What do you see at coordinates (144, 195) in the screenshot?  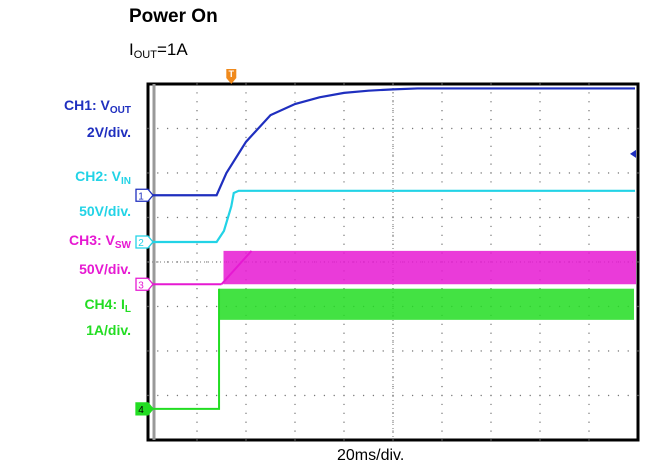 I see `ch1-marker` at bounding box center [144, 195].